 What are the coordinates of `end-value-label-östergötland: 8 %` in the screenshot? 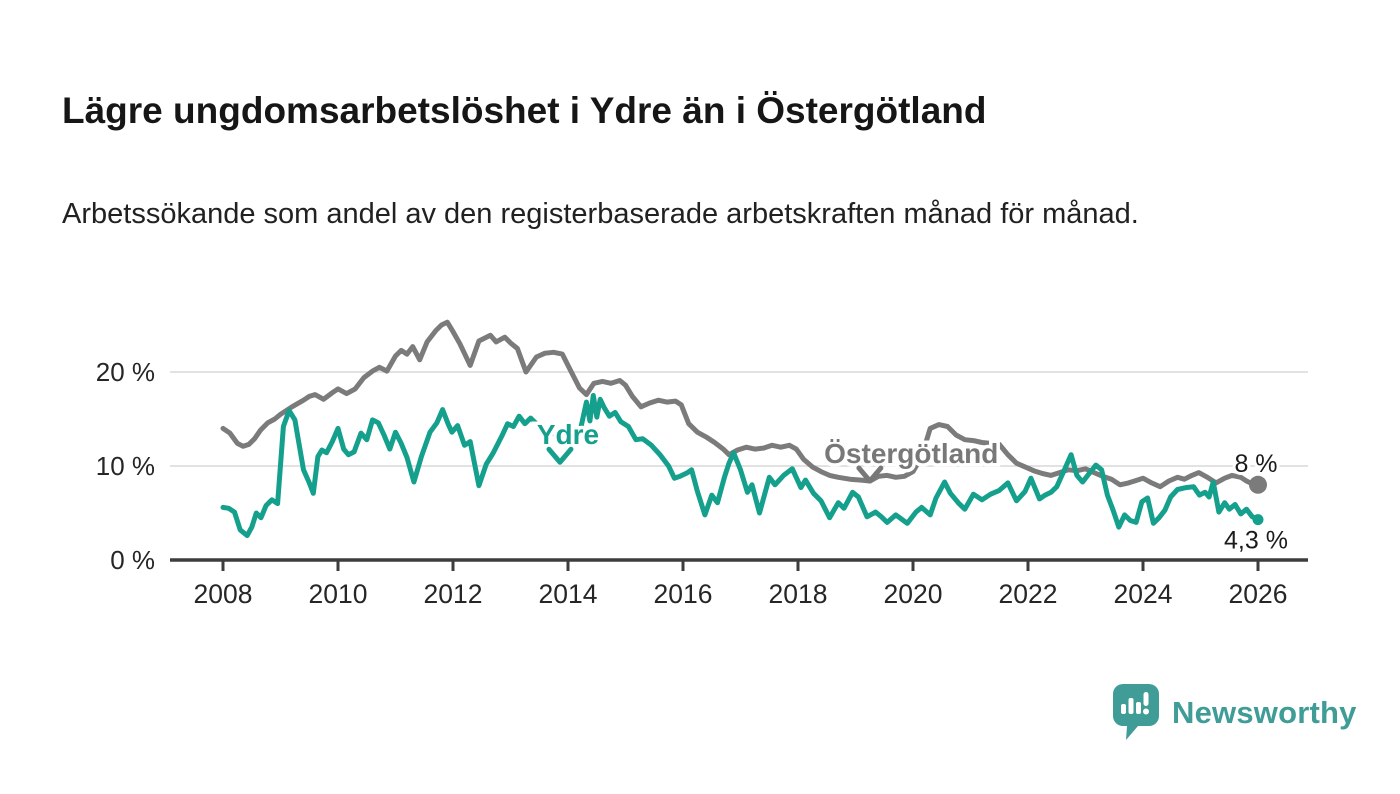 It's located at (1255, 464).